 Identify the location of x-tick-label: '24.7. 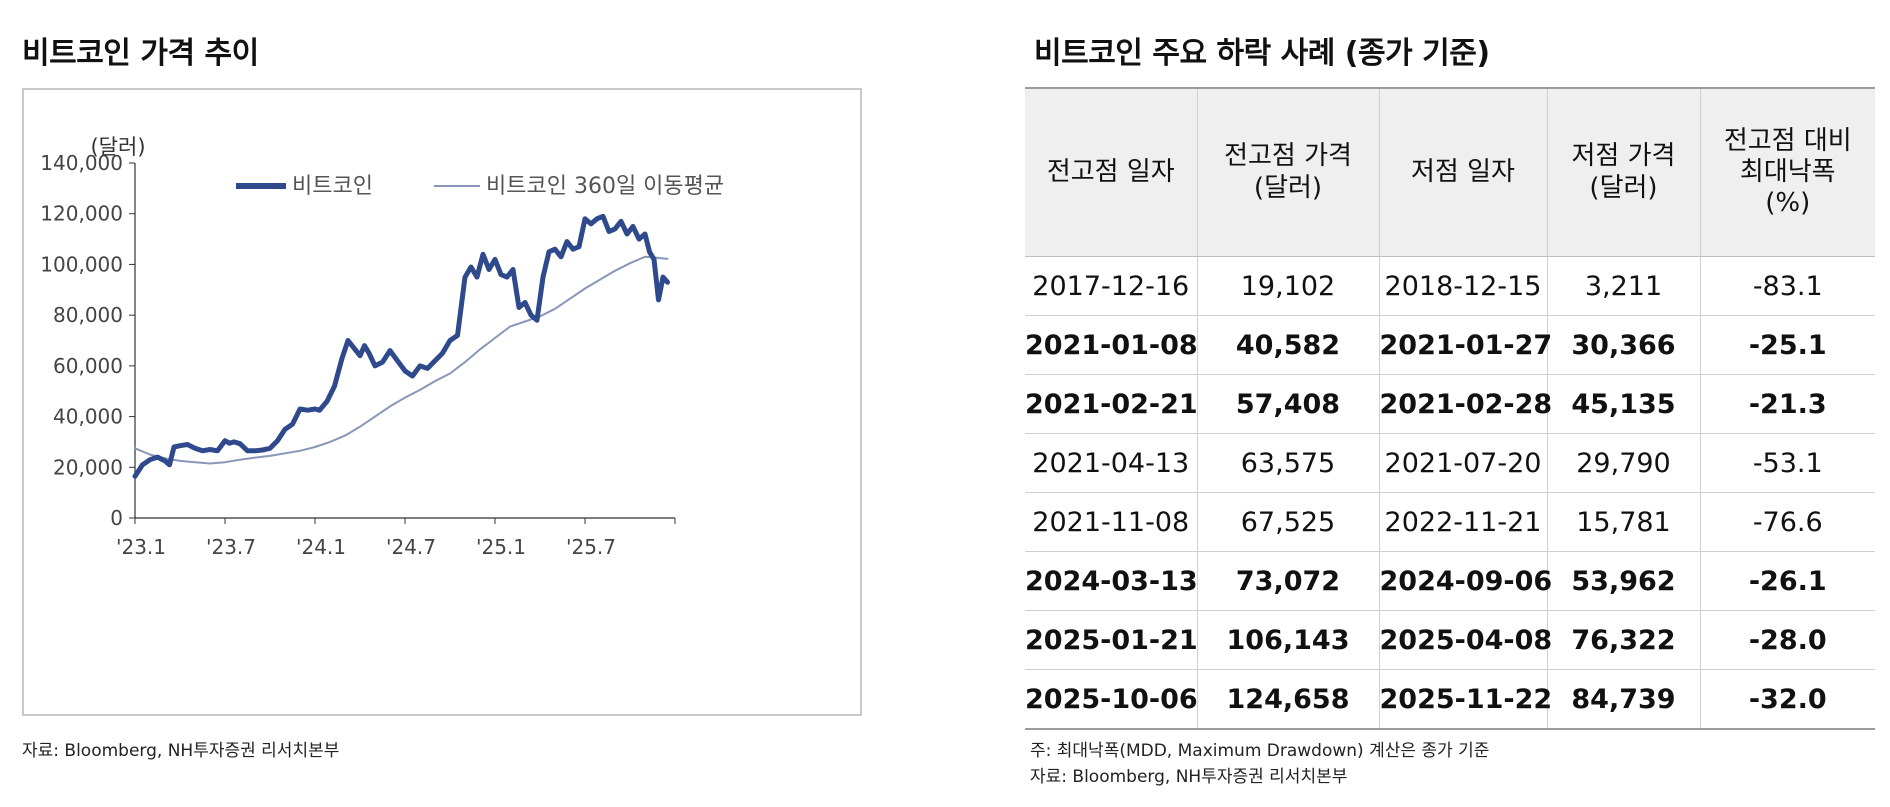
(411, 547).